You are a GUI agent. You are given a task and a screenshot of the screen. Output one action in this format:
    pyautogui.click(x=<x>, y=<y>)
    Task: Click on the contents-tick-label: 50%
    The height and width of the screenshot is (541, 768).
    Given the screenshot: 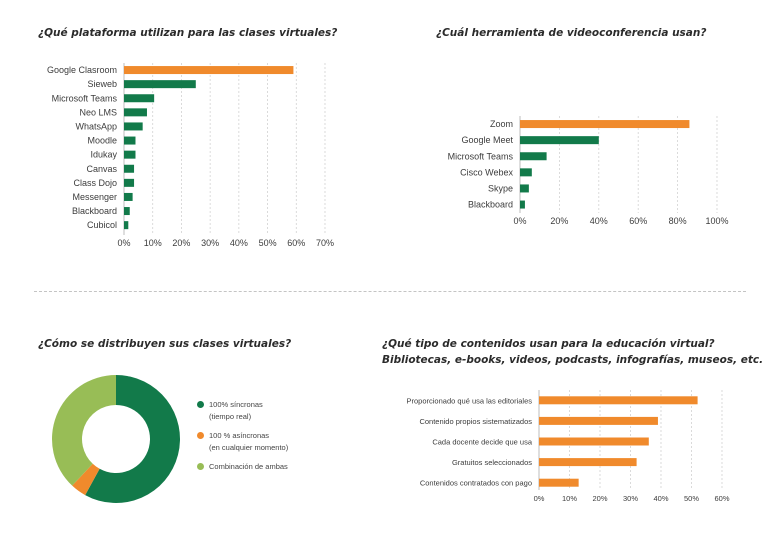 What is the action you would take?
    pyautogui.click(x=691, y=498)
    